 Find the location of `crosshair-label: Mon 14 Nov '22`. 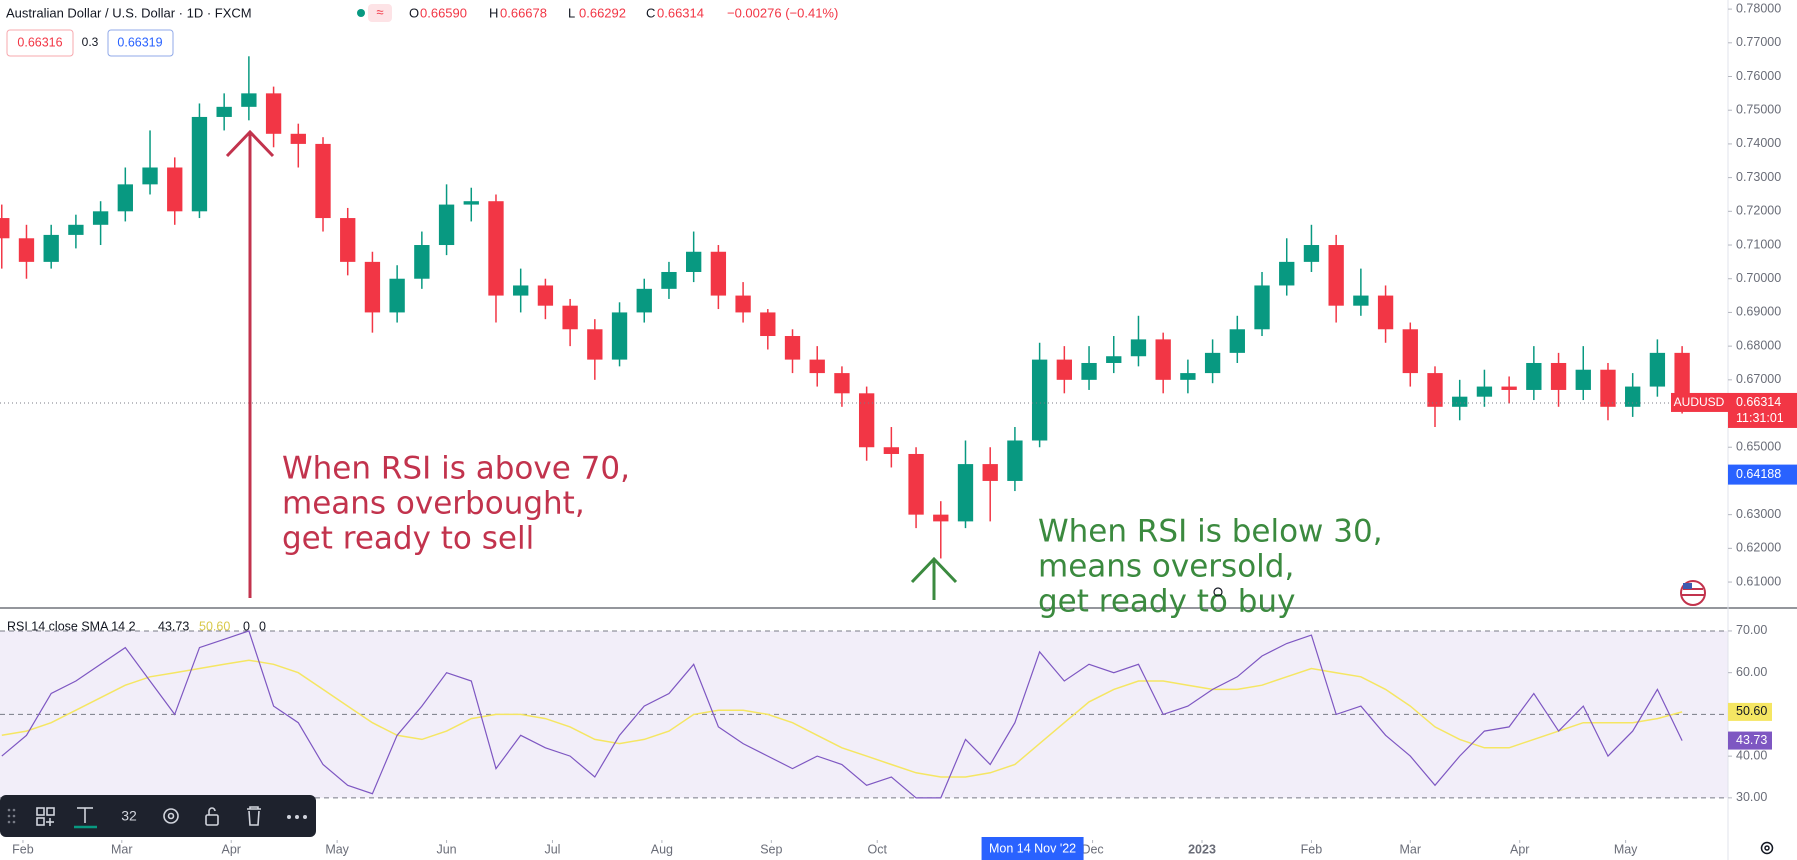

crosshair-label: Mon 14 Nov '22 is located at coordinates (1032, 848).